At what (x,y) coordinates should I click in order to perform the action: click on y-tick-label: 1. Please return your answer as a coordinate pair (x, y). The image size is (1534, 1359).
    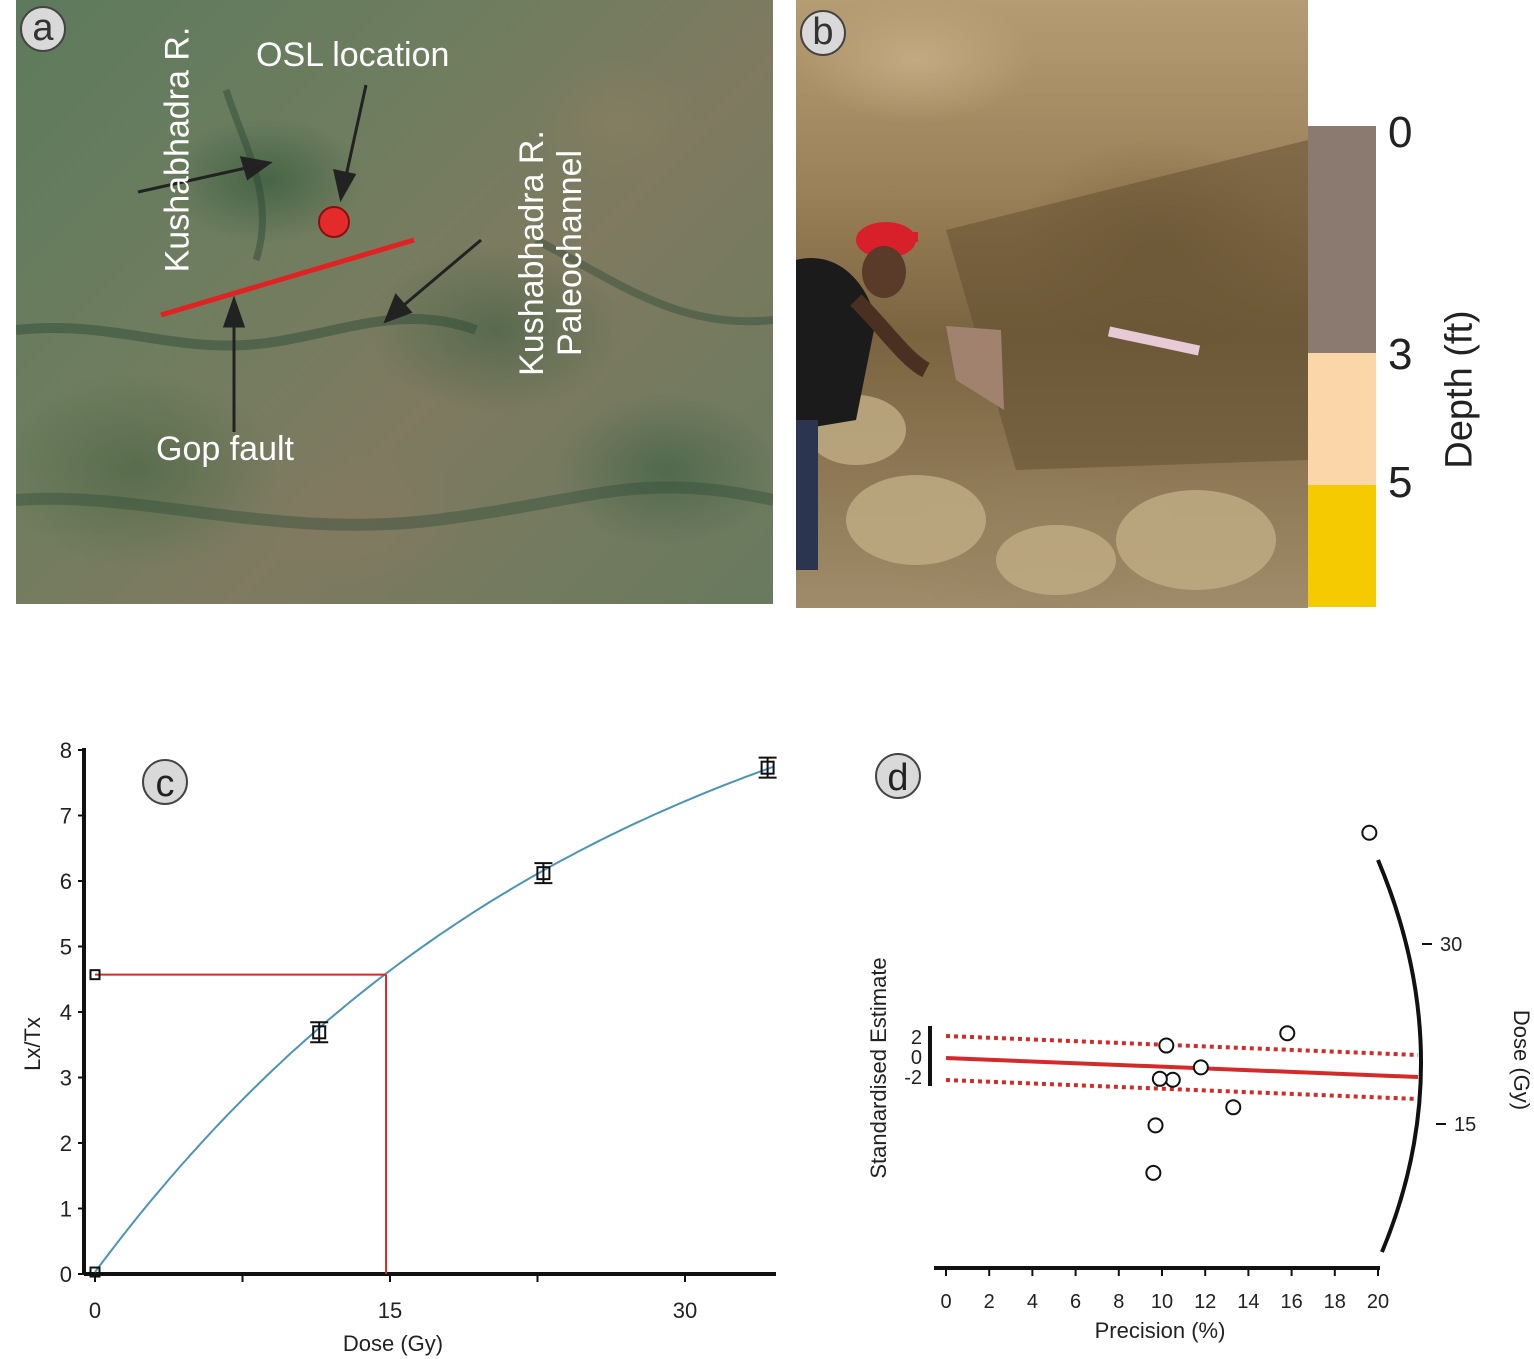
    Looking at the image, I should click on (66, 1209).